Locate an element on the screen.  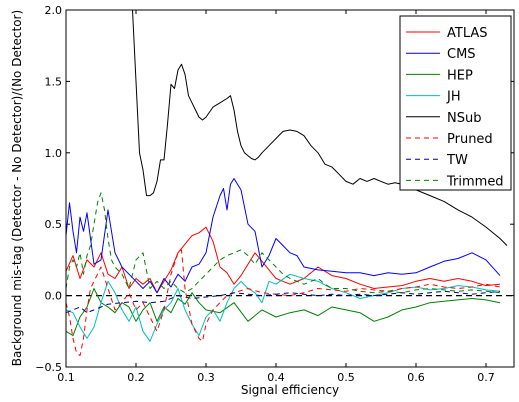
x-tick-label: 0.6 is located at coordinates (416, 377).